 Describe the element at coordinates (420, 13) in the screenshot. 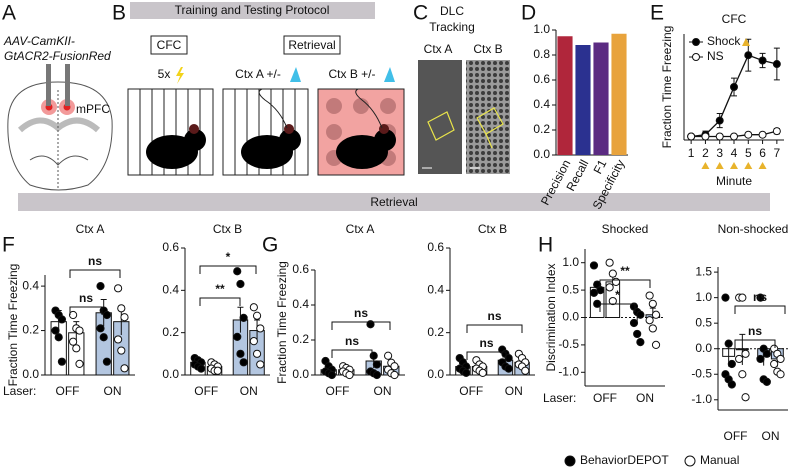

I see `panel-letter: C` at that location.